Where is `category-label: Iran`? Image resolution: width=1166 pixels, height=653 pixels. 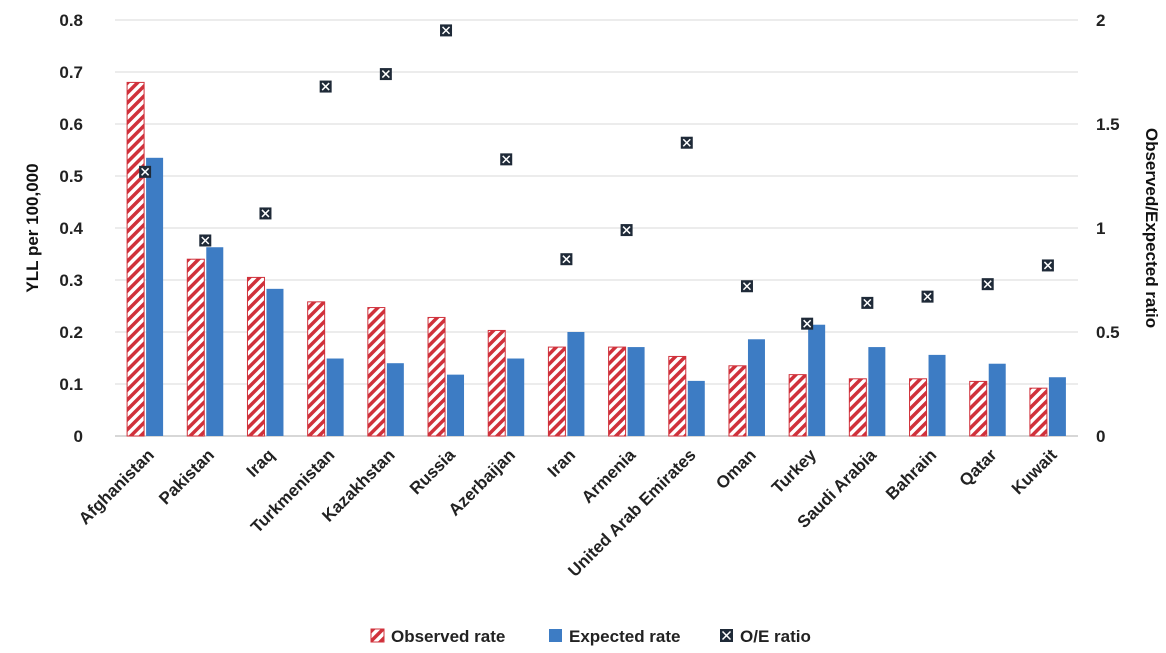 category-label: Iran is located at coordinates (561, 462).